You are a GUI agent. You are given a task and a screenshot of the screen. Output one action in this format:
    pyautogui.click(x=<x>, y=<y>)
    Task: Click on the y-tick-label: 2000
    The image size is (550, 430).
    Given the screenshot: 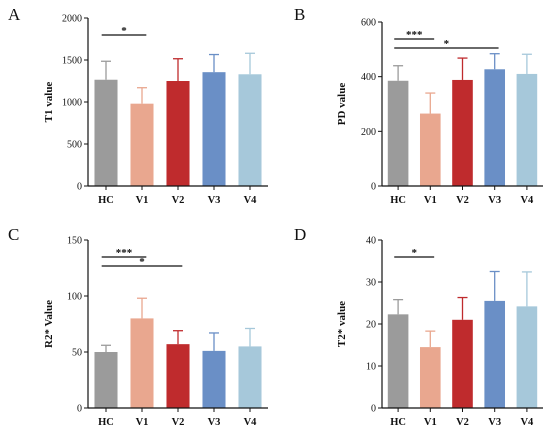 What is the action you would take?
    pyautogui.click(x=72, y=19)
    